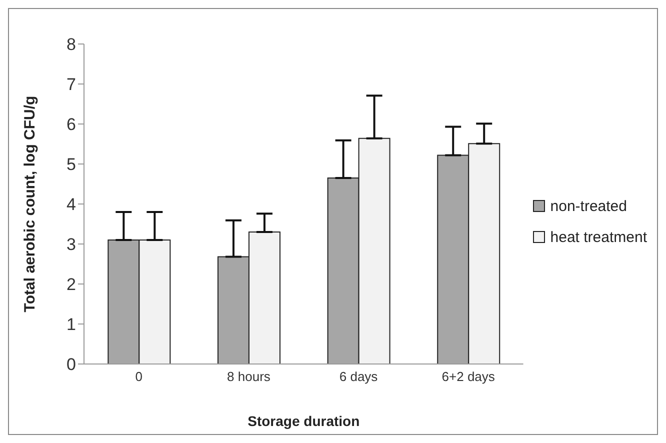  I want to click on x-axis-title: Storage duration, so click(304, 421).